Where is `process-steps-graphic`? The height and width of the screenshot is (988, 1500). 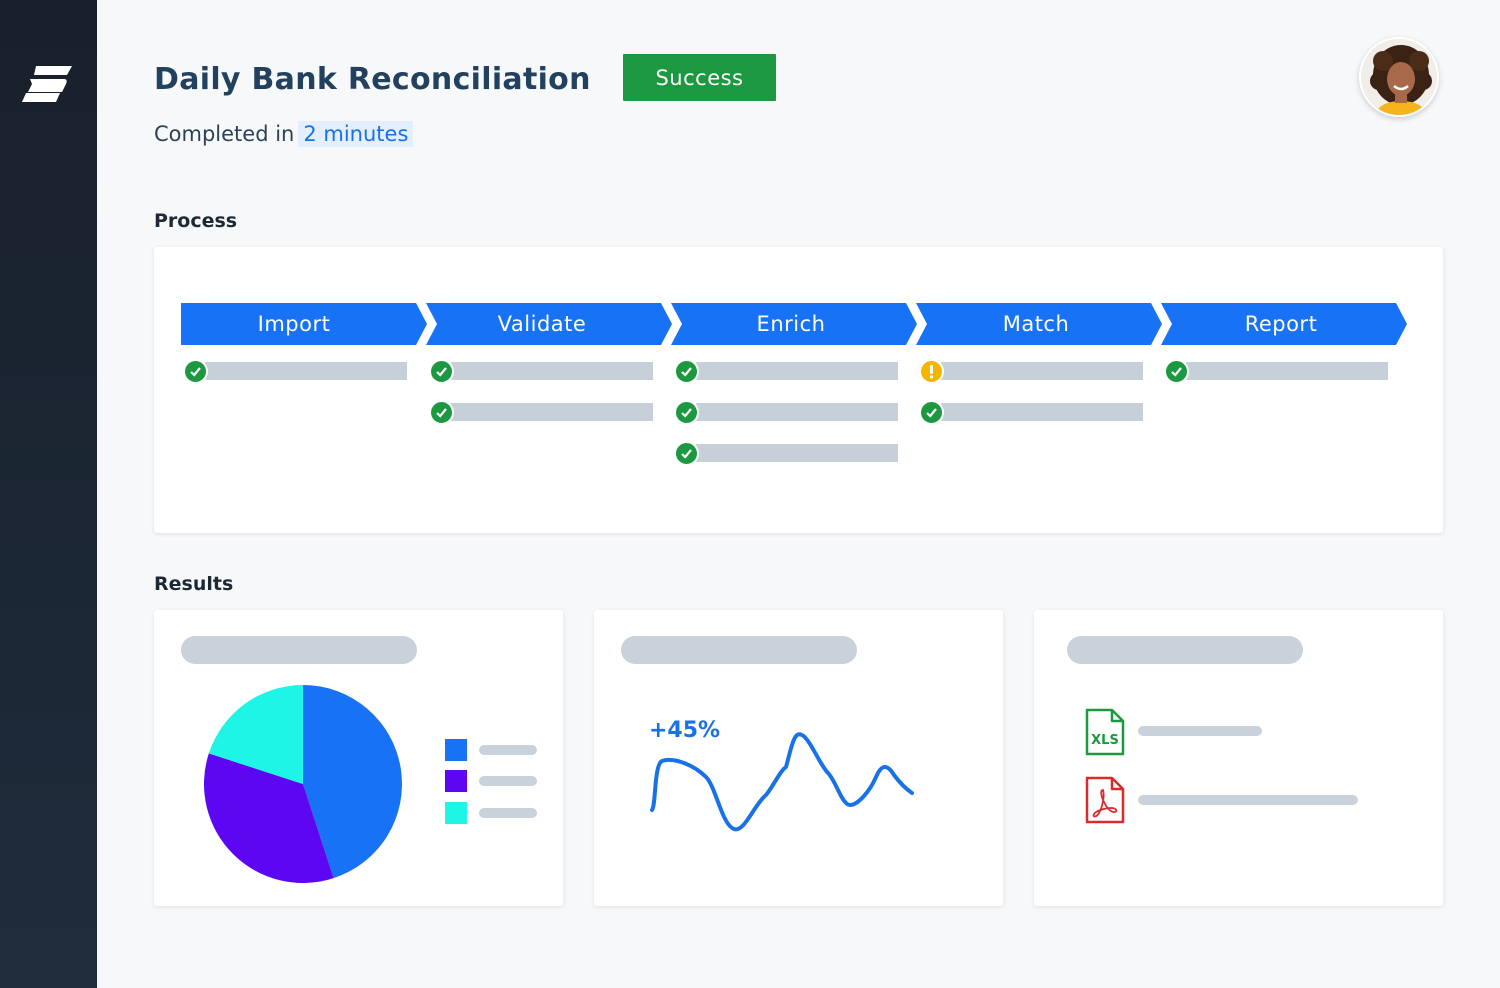
process-steps-graphic is located at coordinates (794, 324).